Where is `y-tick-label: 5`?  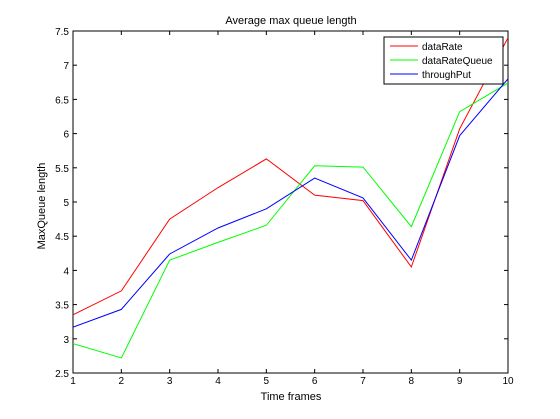
y-tick-label: 5 is located at coordinates (66, 203).